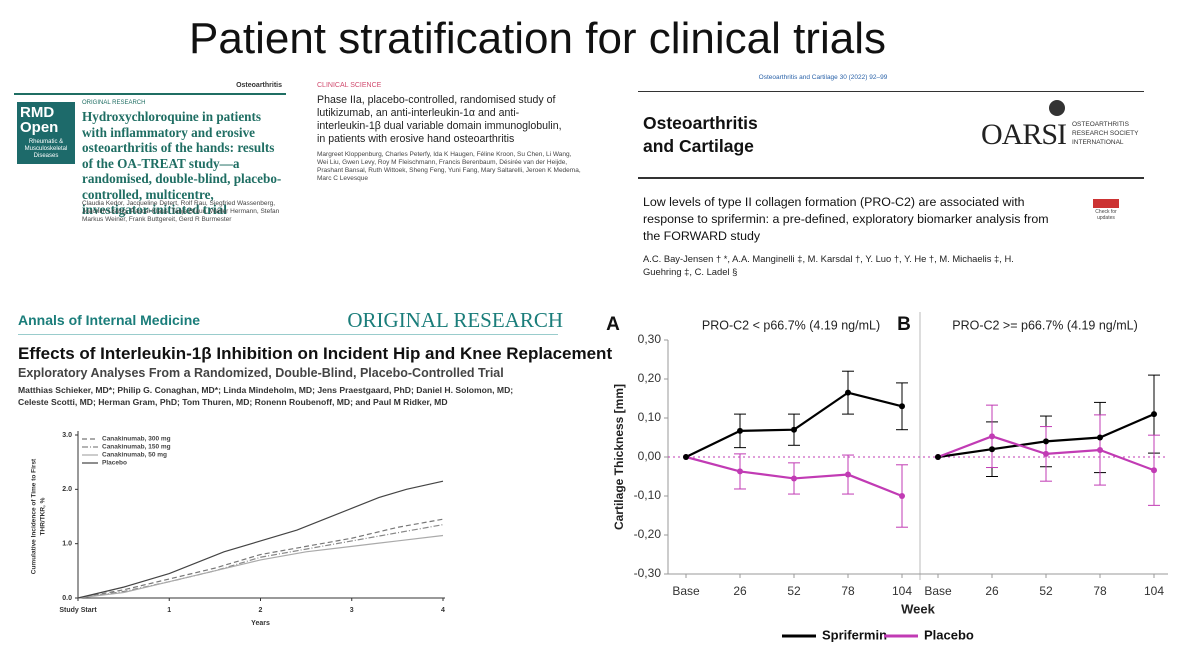 The image size is (1200, 663). What do you see at coordinates (39, 120) in the screenshot?
I see `journal-name: RMD Open` at bounding box center [39, 120].